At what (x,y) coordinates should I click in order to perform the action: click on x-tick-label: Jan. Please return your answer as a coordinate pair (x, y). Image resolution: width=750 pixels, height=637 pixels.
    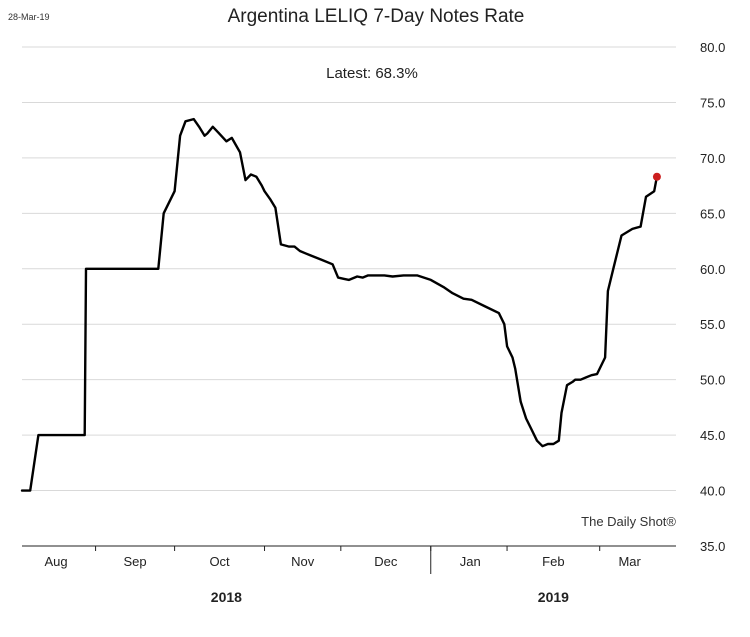
    Looking at the image, I should click on (470, 561).